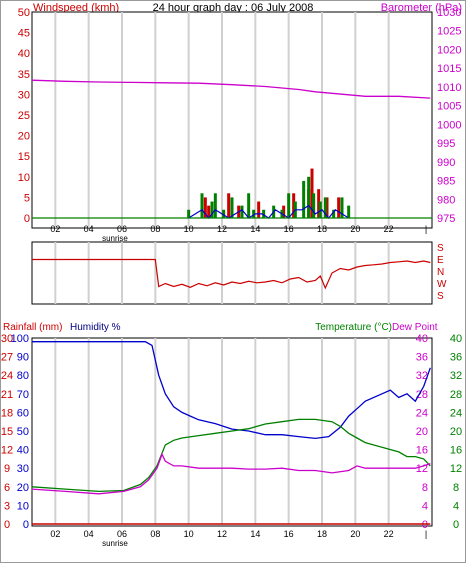  Describe the element at coordinates (446, 200) in the screenshot. I see `barometer-tick-980: 980` at that location.